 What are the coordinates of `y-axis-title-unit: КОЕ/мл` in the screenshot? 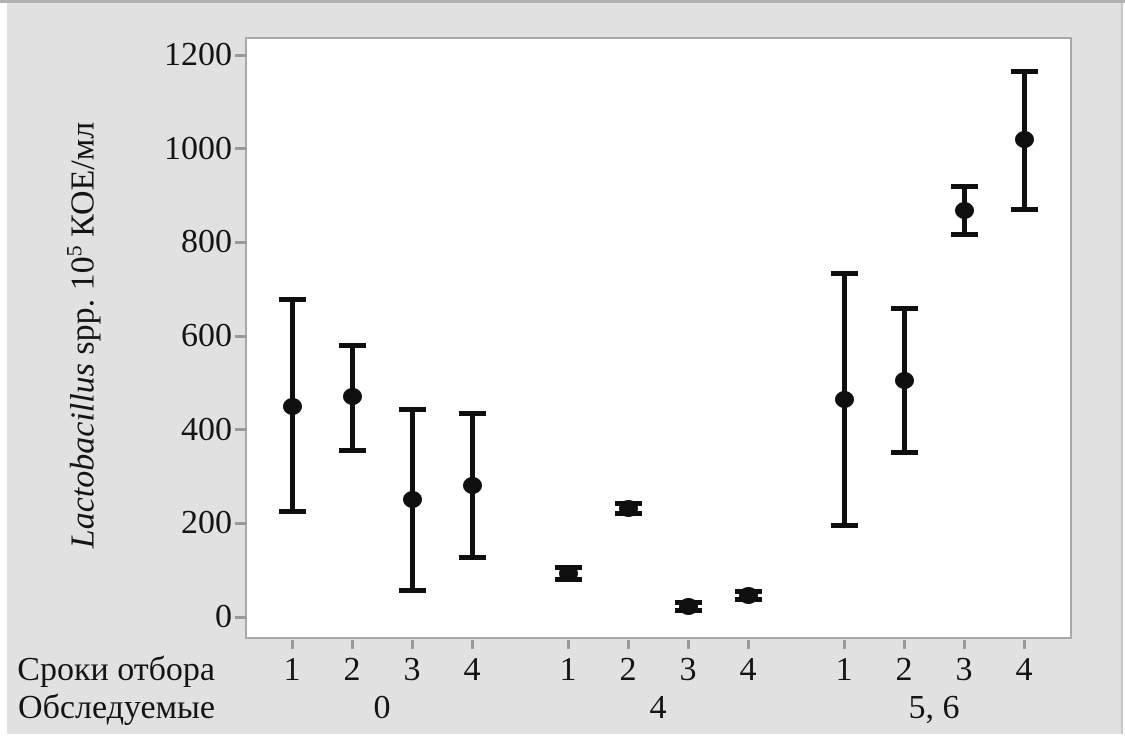 It's located at (83, 183).